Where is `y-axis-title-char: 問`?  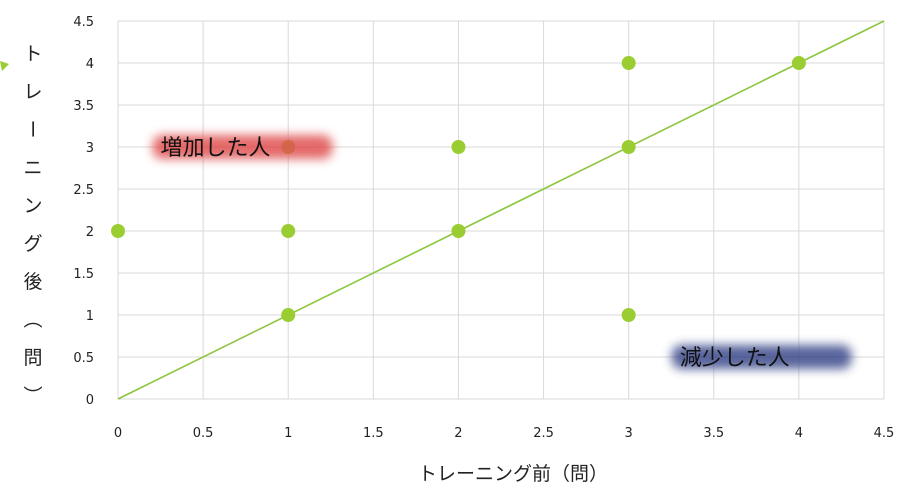 y-axis-title-char: 問 is located at coordinates (32, 358).